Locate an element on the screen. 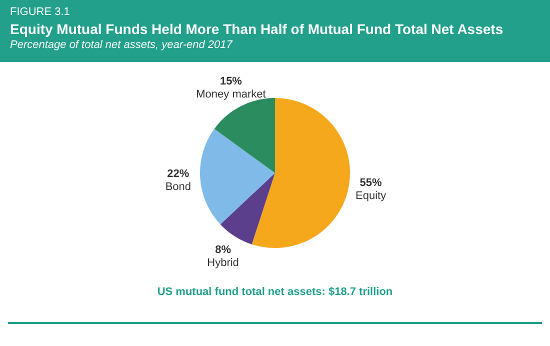 The image size is (550, 346). data-label: 8% is located at coordinates (223, 250).